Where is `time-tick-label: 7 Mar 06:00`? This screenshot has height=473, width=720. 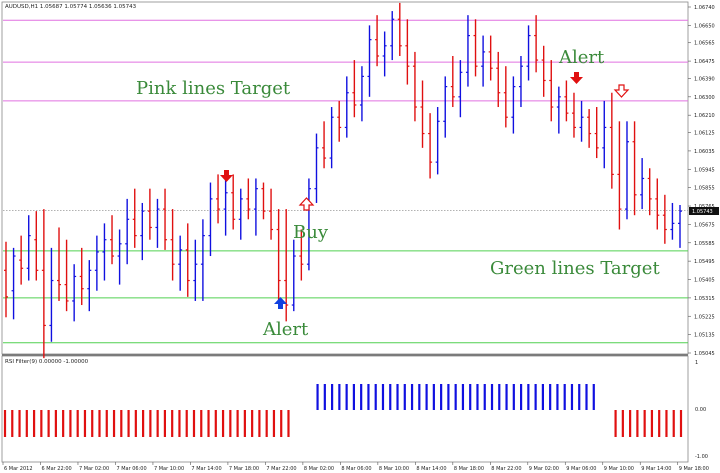
time-tick-label: 7 Mar 06:00 is located at coordinates (131, 469).